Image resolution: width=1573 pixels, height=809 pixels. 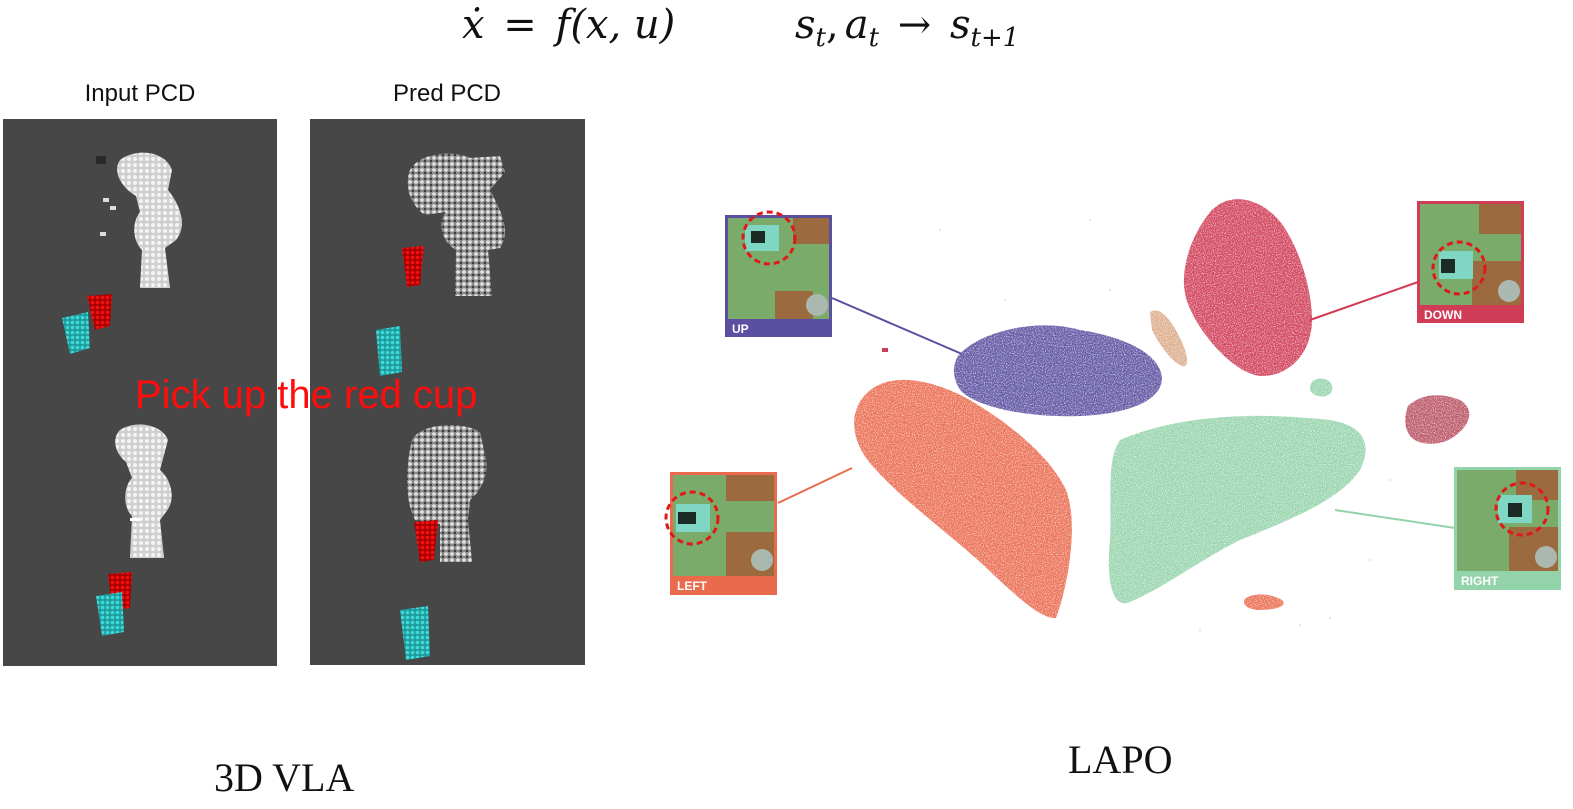 What do you see at coordinates (87, 324) in the screenshot?
I see `input-cups-top` at bounding box center [87, 324].